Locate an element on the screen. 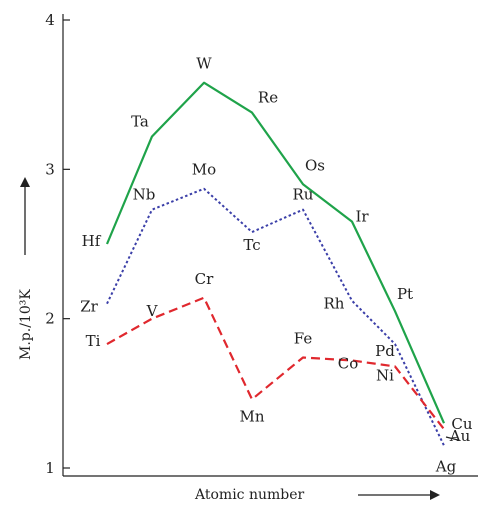 This screenshot has height=506, width=493. point-label-rh: Rh is located at coordinates (334, 304).